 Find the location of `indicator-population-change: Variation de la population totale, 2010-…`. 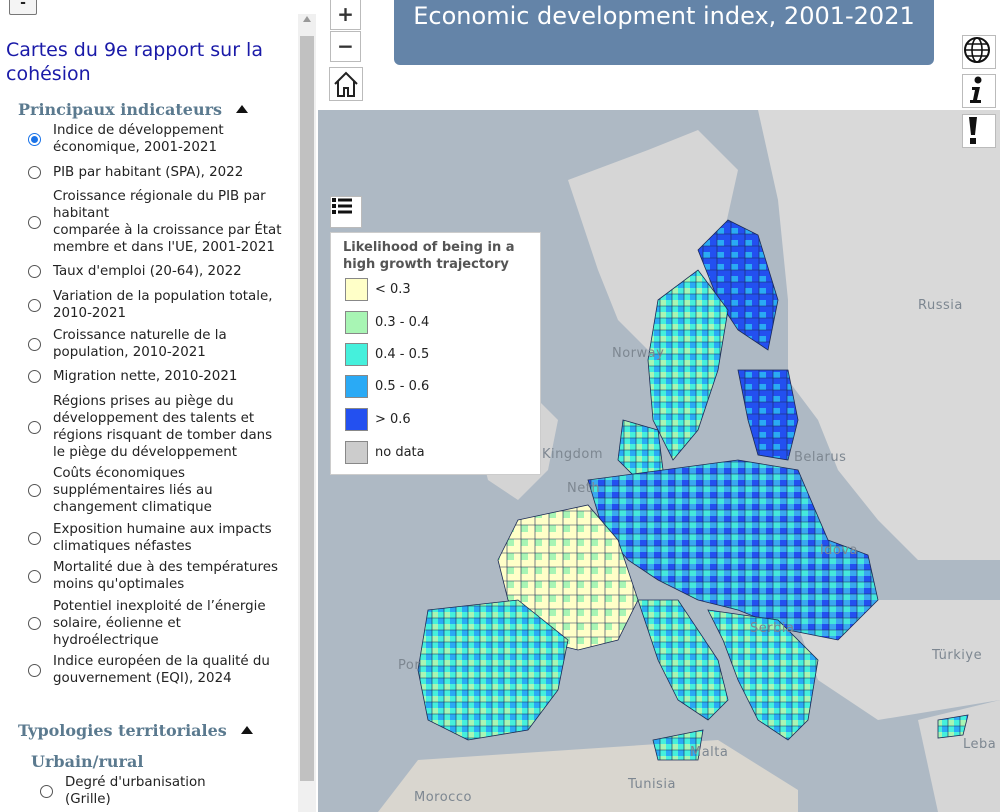

indicator-population-change: Variation de la population totale, 2010-… is located at coordinates (159, 305).